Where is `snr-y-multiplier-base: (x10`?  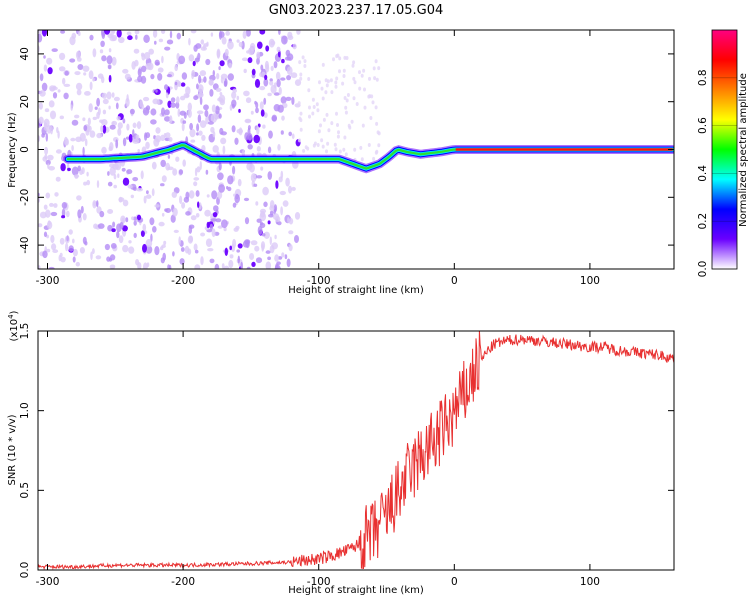
snr-y-multiplier-base: (x10 is located at coordinates (14, 330).